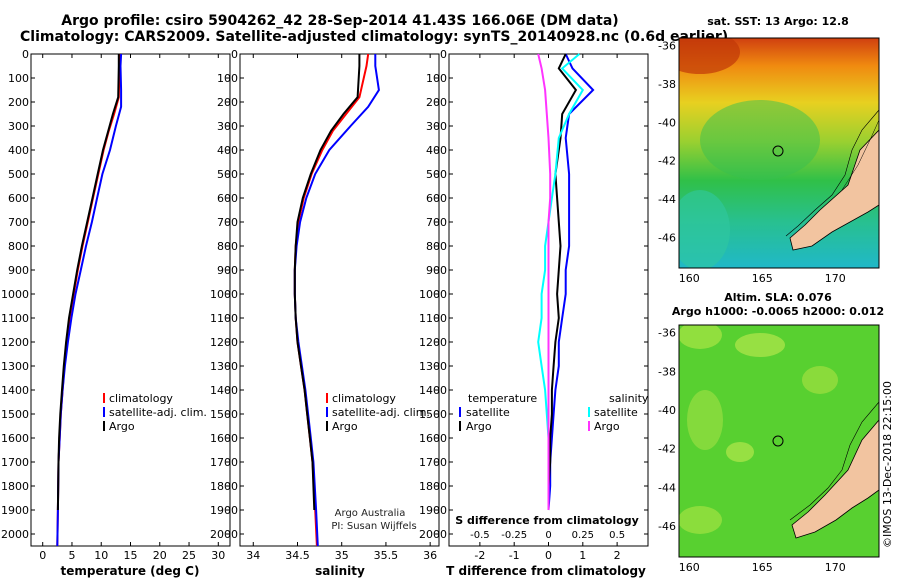 Image resolution: width=900 pixels, height=580 pixels. I want to click on sst-map, so click(779, 153).